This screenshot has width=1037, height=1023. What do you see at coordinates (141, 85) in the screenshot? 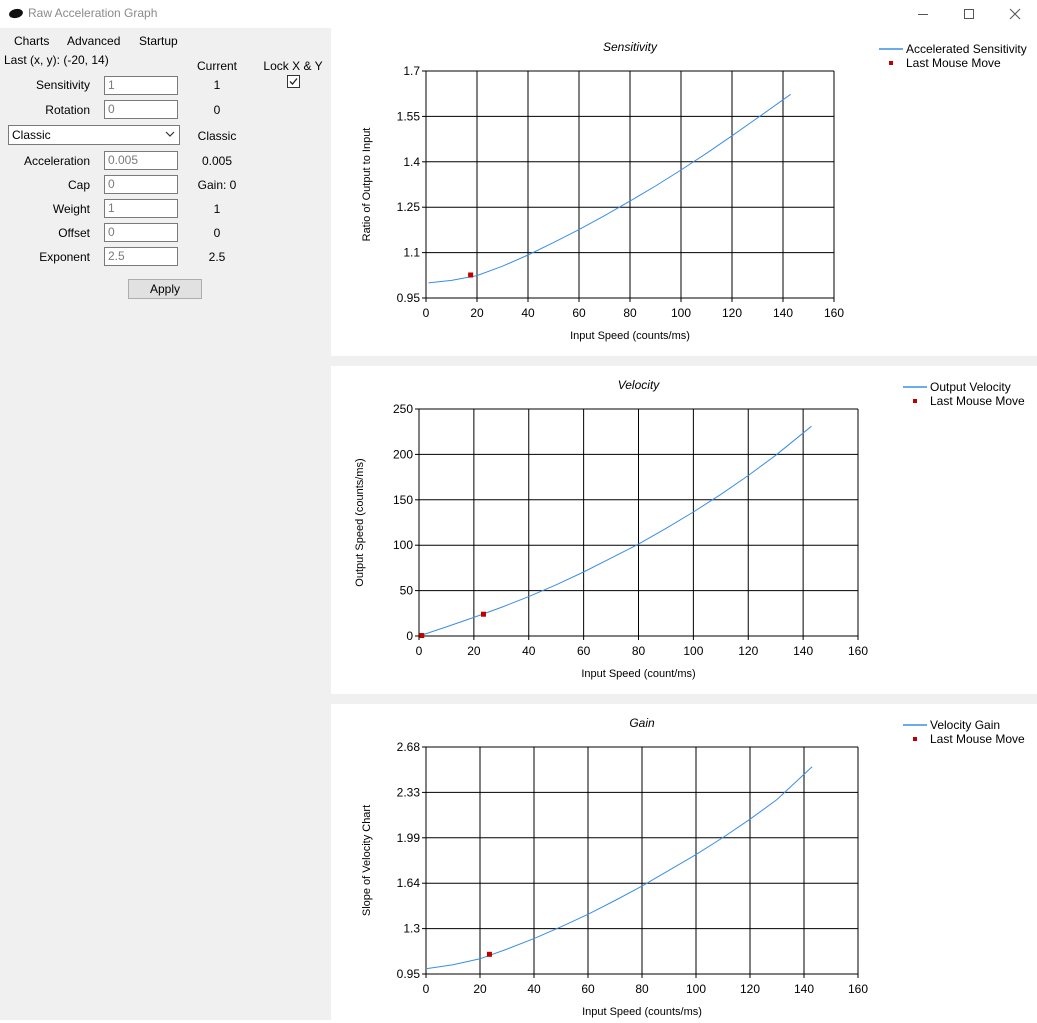
I see `sensitivity-field: 1` at bounding box center [141, 85].